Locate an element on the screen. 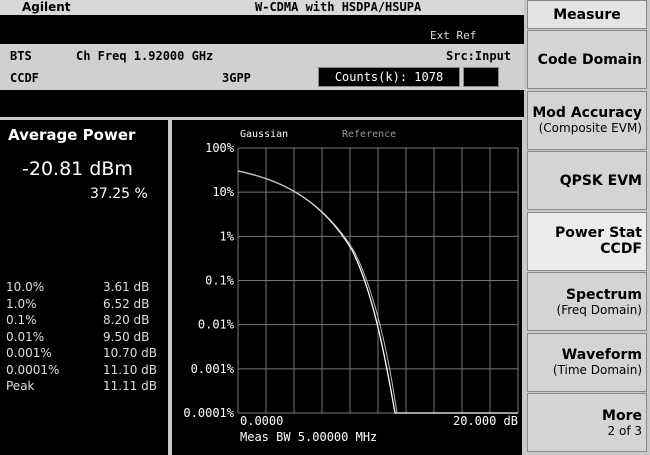  y-tick-label: 100% is located at coordinates (220, 148).